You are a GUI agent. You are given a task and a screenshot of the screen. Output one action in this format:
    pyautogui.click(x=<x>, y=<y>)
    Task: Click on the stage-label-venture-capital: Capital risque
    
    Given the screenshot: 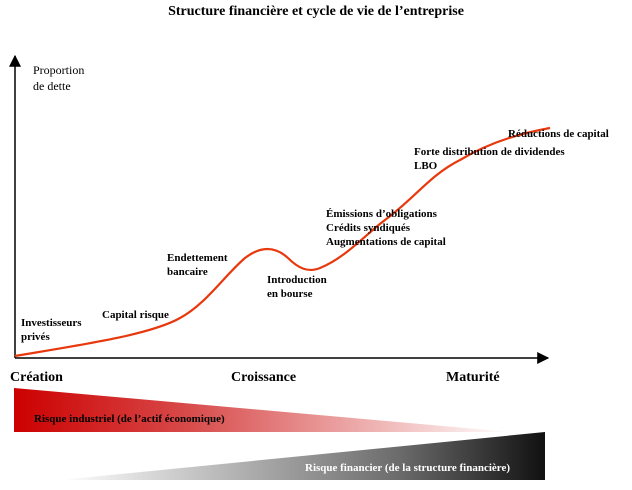 What is the action you would take?
    pyautogui.click(x=135, y=315)
    